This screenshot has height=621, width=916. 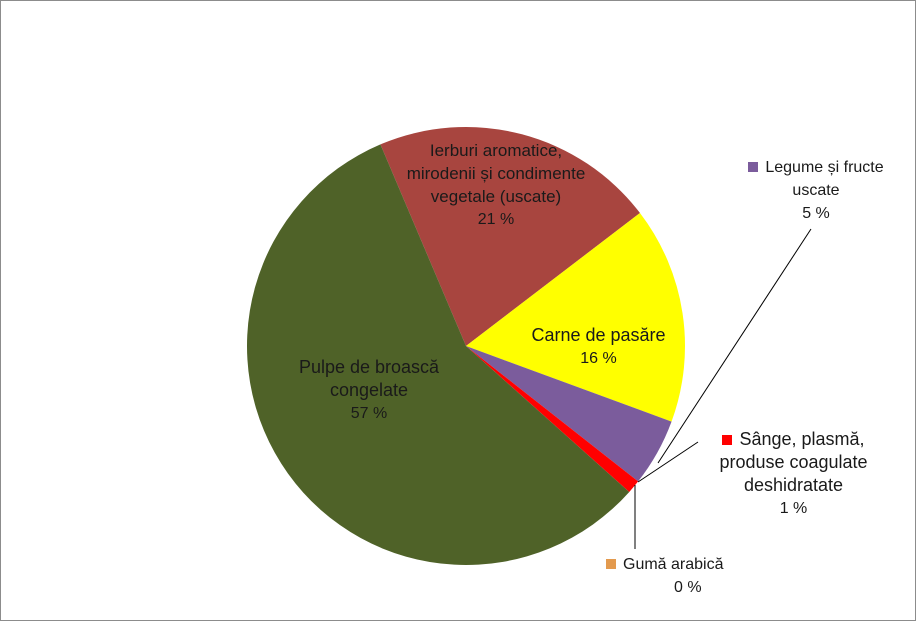 What do you see at coordinates (496, 219) in the screenshot?
I see `value-label: 21 %` at bounding box center [496, 219].